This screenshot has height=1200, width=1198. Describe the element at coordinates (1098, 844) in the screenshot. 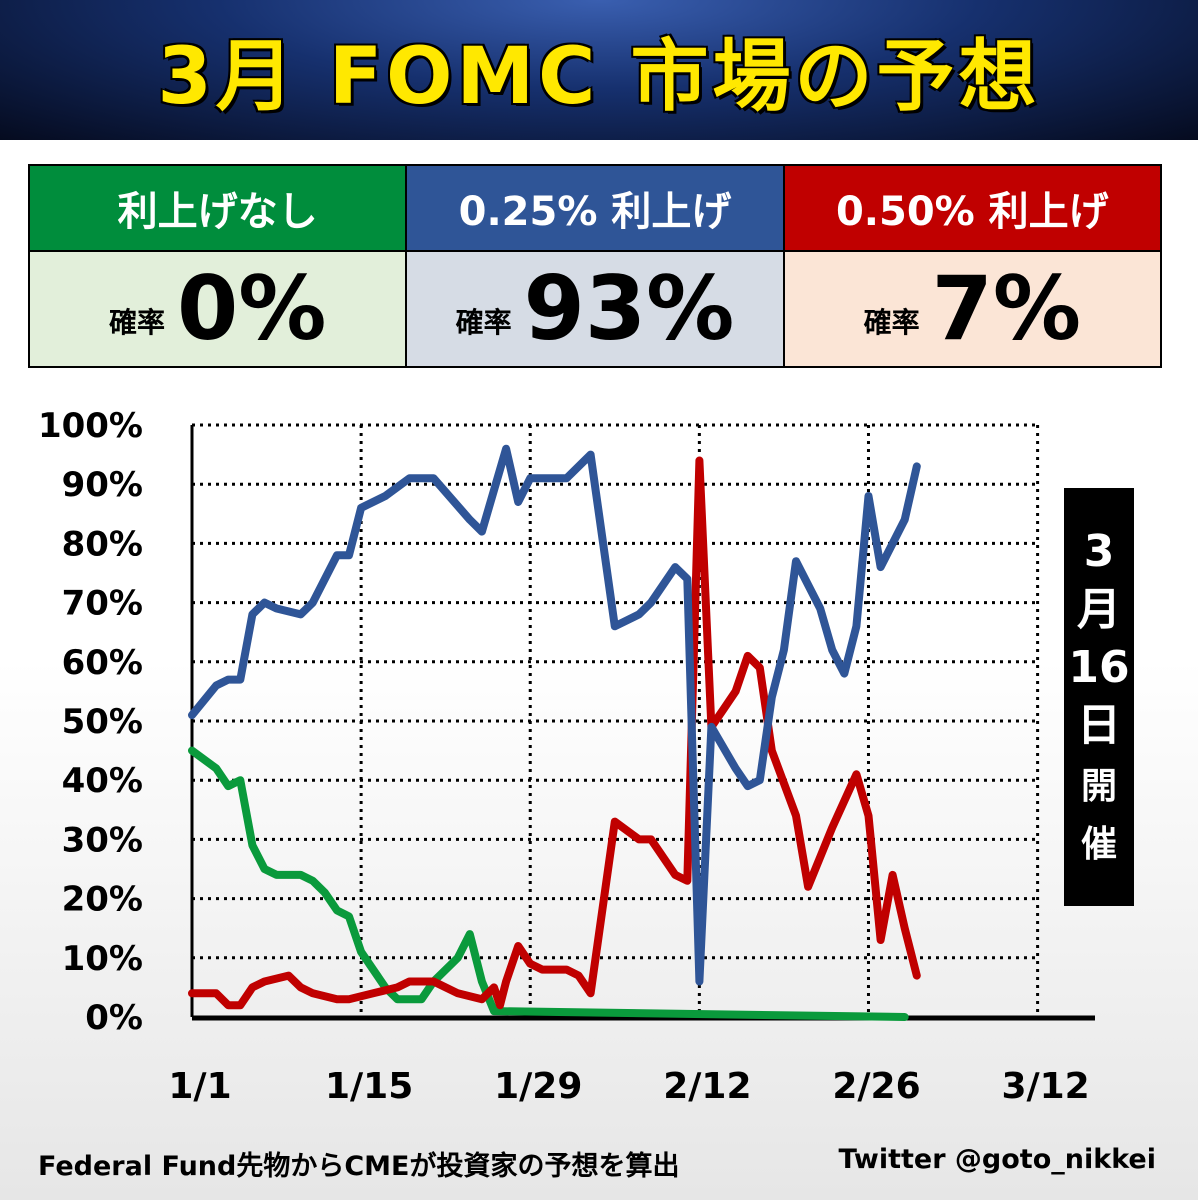

I see `meeting-held-2: 催` at that location.